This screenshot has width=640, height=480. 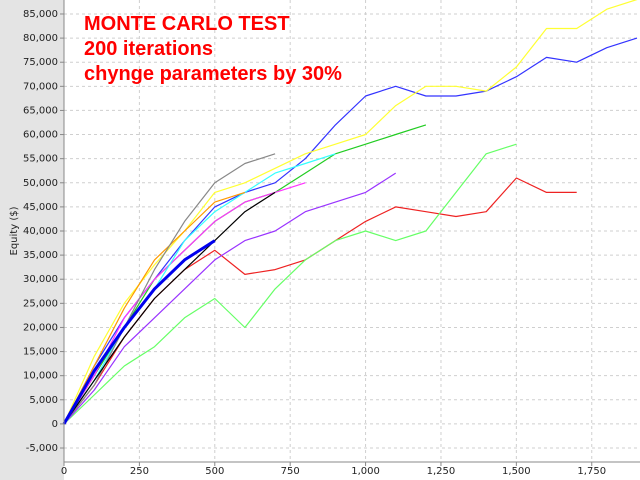 What do you see at coordinates (32, 240) in the screenshot?
I see `y-axis-panel` at bounding box center [32, 240].